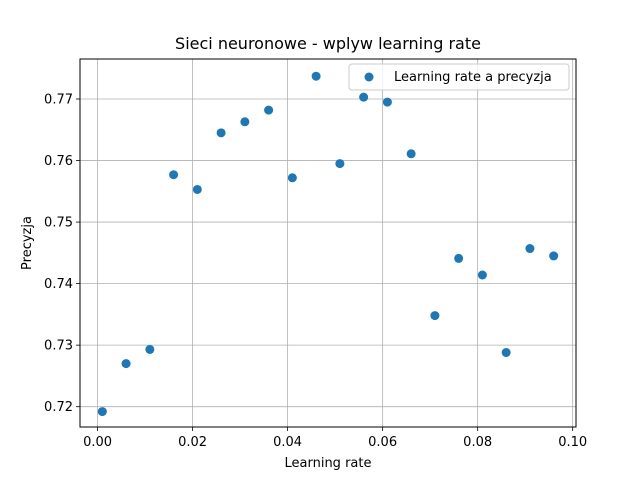 This screenshot has width=640, height=480. Describe the element at coordinates (369, 77) in the screenshot. I see `legend-marker` at that location.